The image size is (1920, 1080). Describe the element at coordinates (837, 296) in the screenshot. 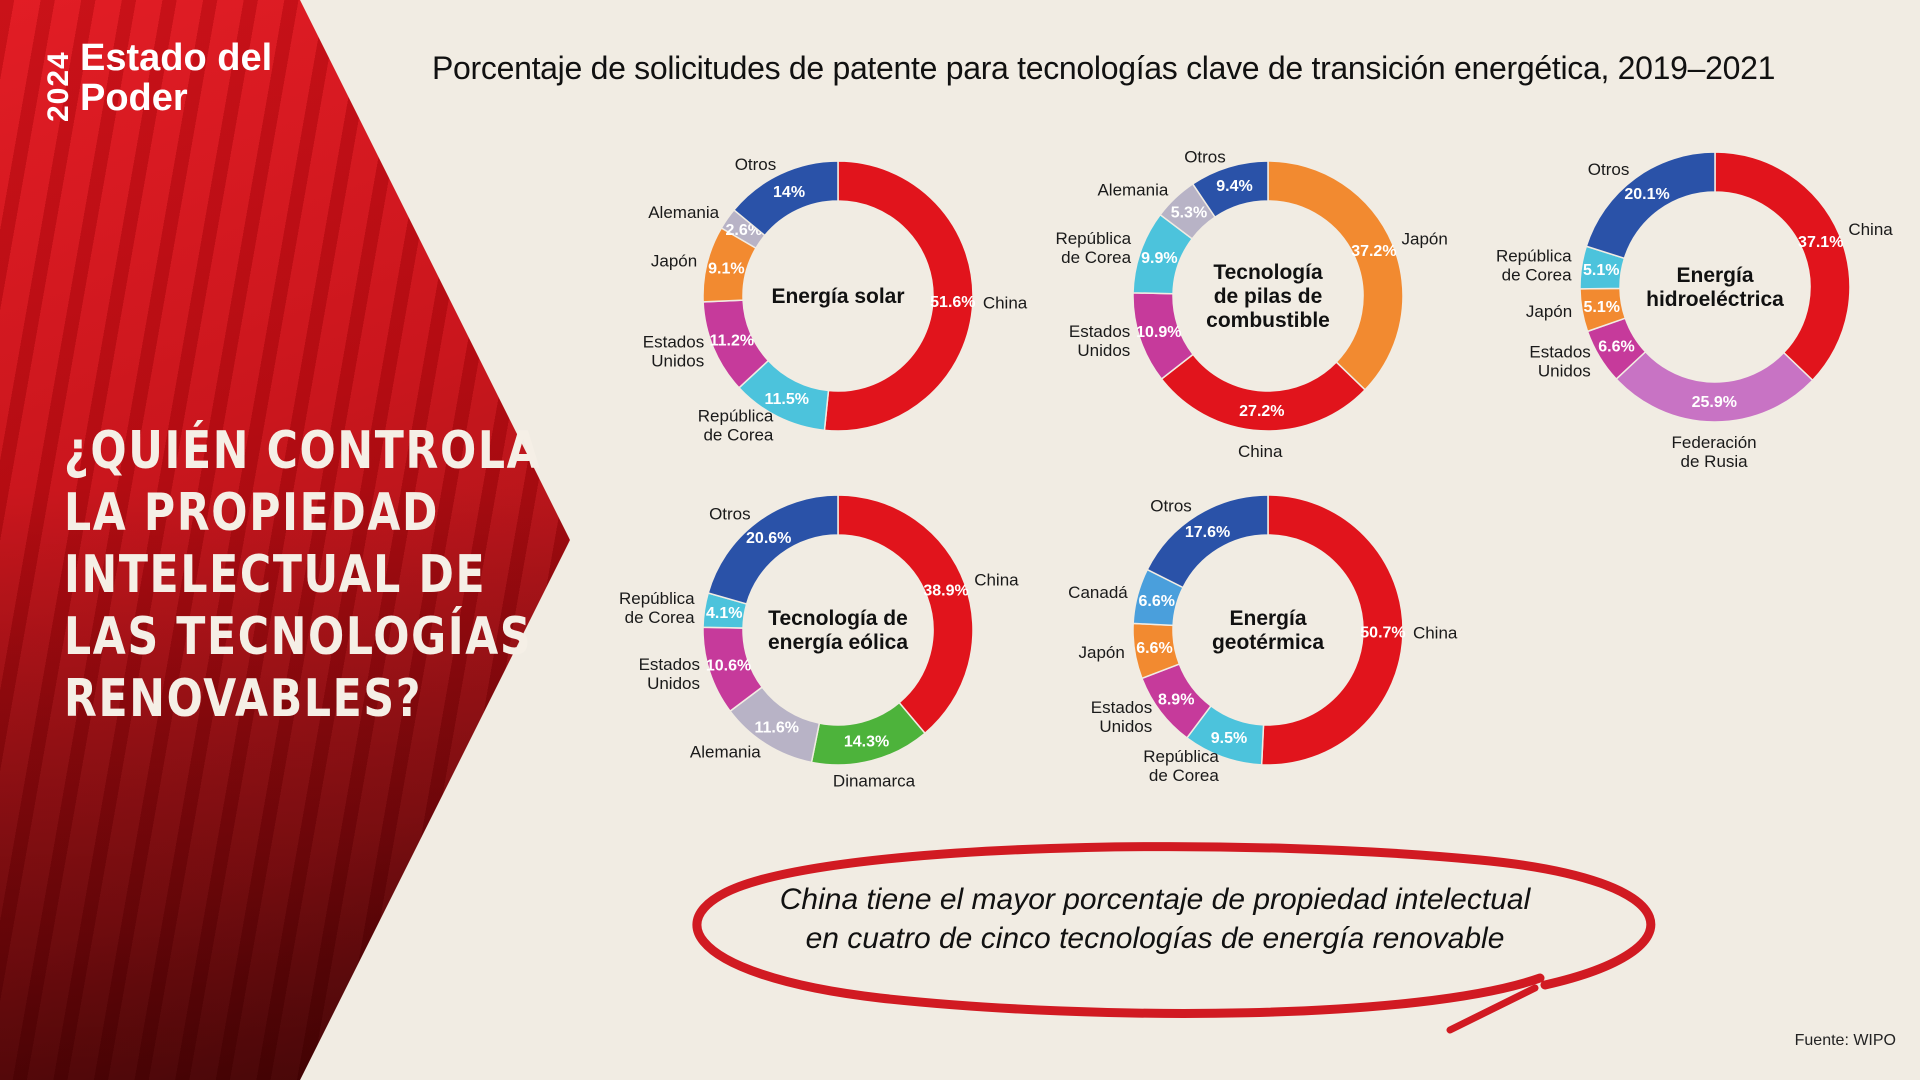

I see `donut-center-title: Energía solar` at that location.